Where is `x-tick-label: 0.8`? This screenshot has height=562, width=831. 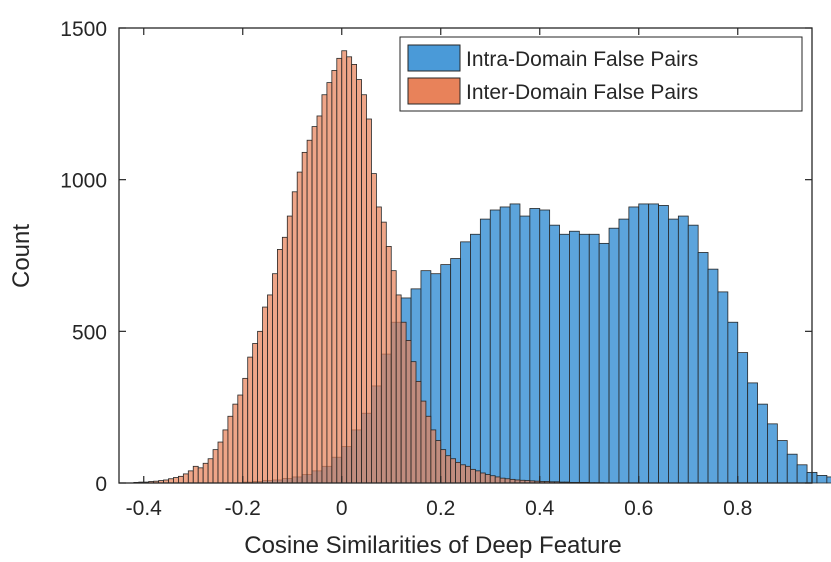 x-tick-label: 0.8 is located at coordinates (737, 508).